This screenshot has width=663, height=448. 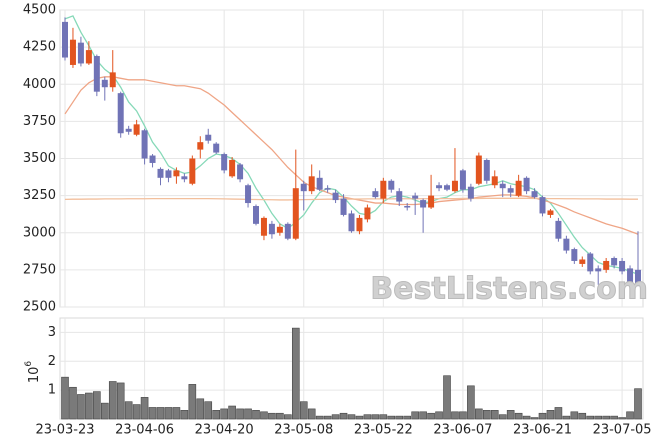 What do you see at coordinates (39, 269) in the screenshot?
I see `y-tick-label: 2750` at bounding box center [39, 269].